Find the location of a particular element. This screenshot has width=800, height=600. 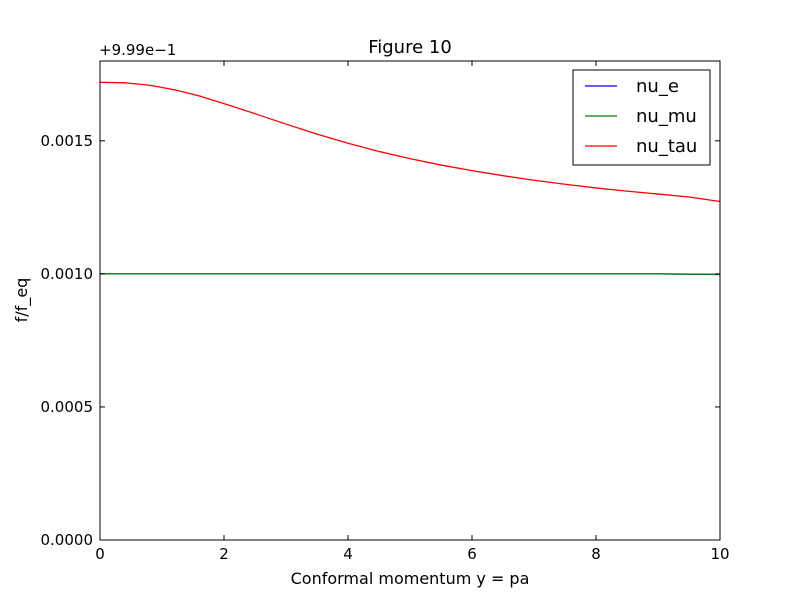

x-tick-label: 8 is located at coordinates (596, 554).